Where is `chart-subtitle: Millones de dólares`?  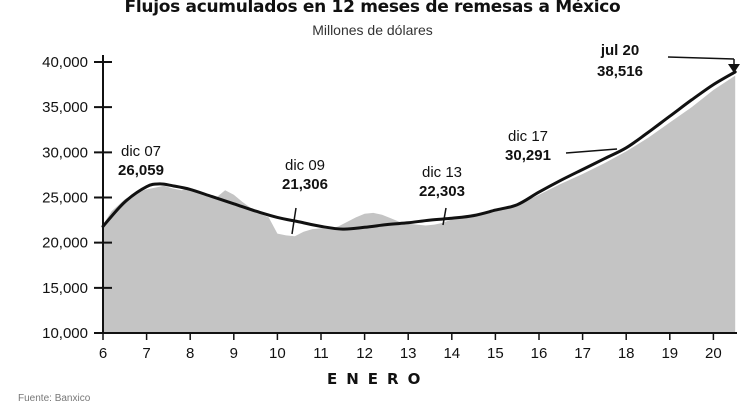
chart-subtitle: Millones de dólares is located at coordinates (372, 30).